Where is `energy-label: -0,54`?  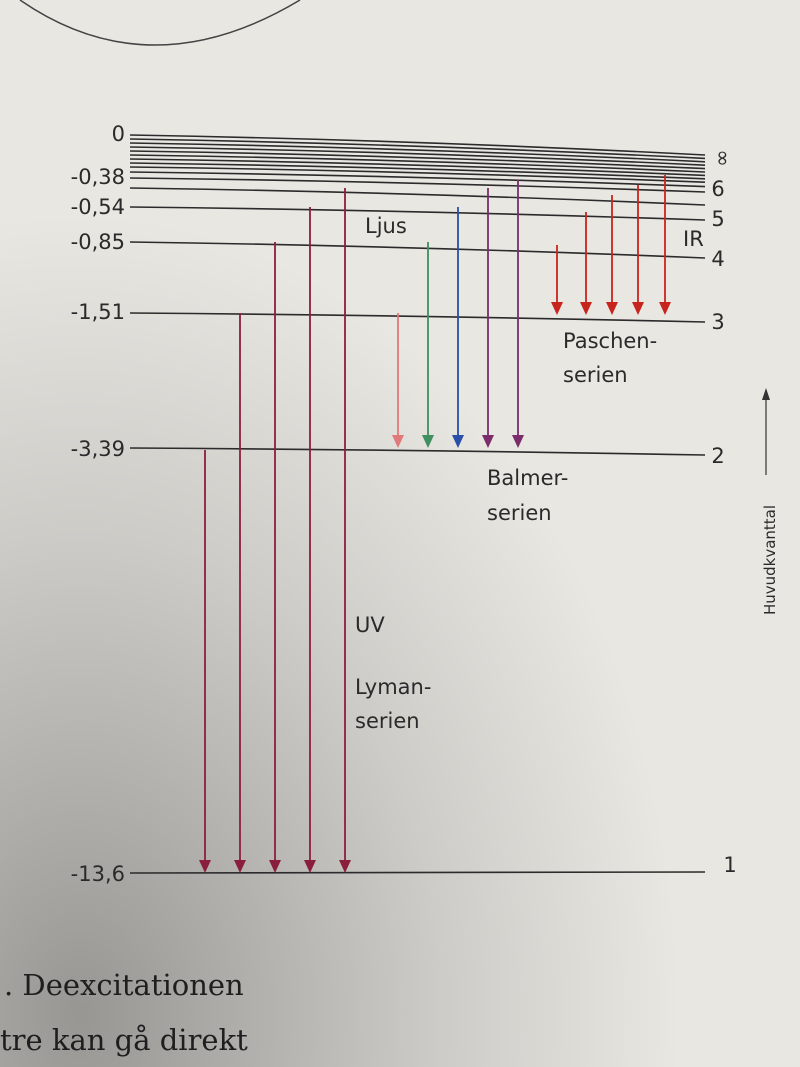
energy-label: -0,54 is located at coordinates (98, 207).